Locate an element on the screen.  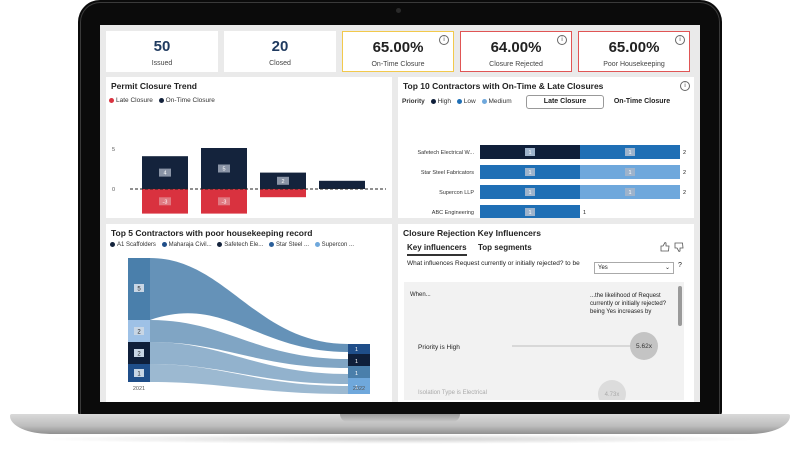
influencer-bubbles: 5.62x 4.73x is located at coordinates (585, 366).